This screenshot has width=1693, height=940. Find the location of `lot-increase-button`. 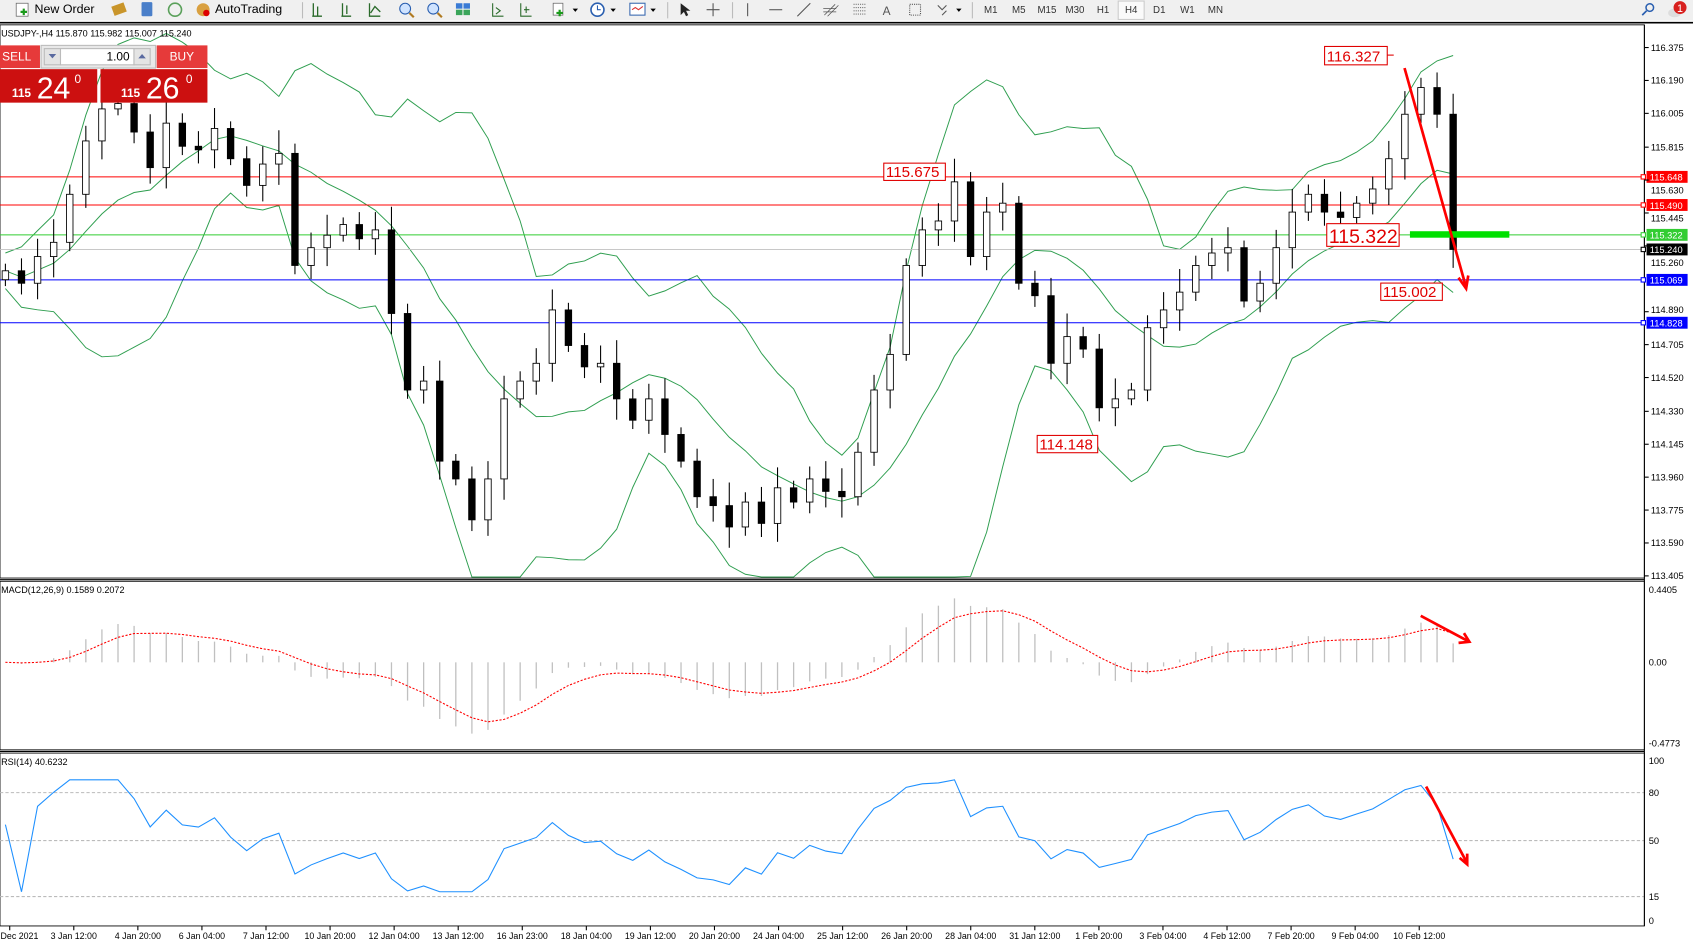

lot-increase-button is located at coordinates (142, 57).